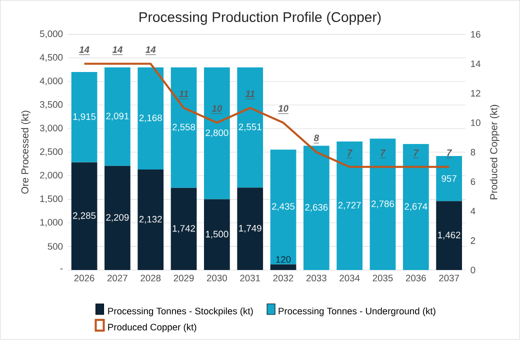 This screenshot has width=520, height=340. What do you see at coordinates (316, 278) in the screenshot?
I see `x-tick-label: 2033` at bounding box center [316, 278].